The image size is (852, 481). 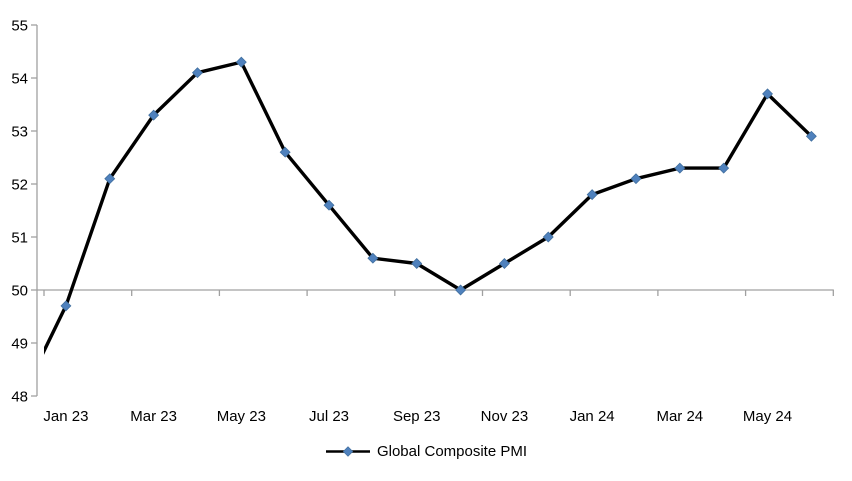 What do you see at coordinates (19, 79) in the screenshot?
I see `y-axis-tick-label: 54` at bounding box center [19, 79].